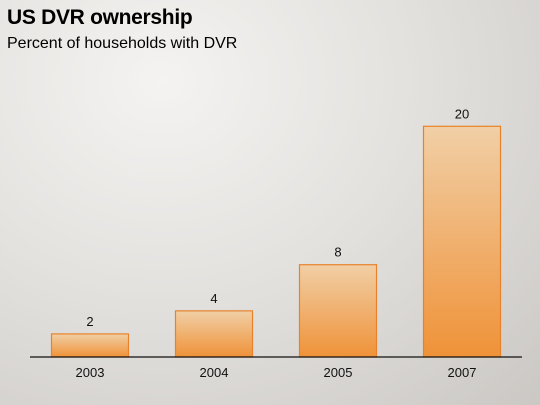  I want to click on x-tick-label-2004: 2004, so click(214, 372).